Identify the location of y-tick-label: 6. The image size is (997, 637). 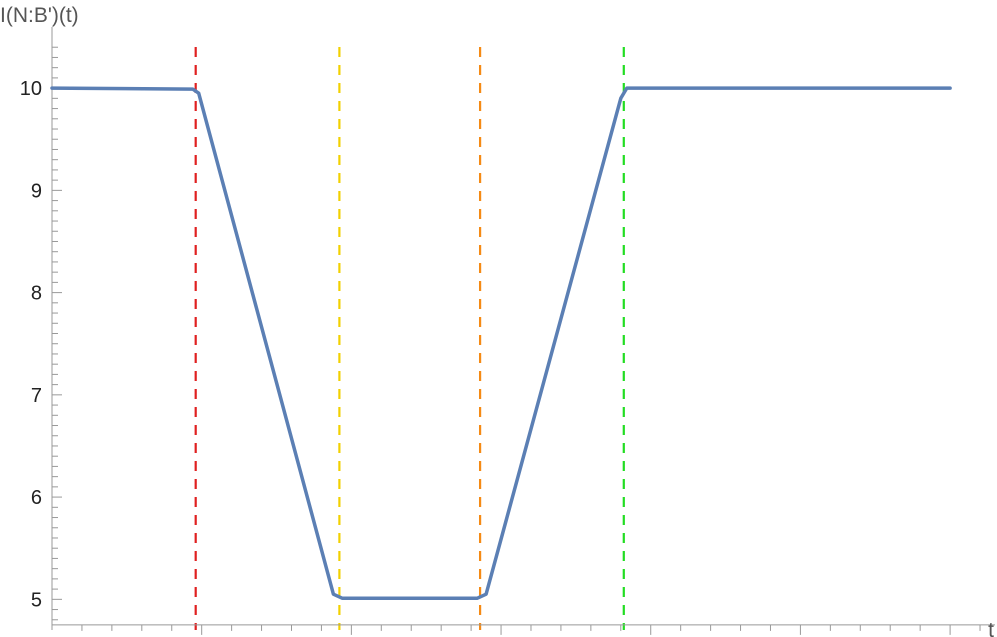
(36, 498).